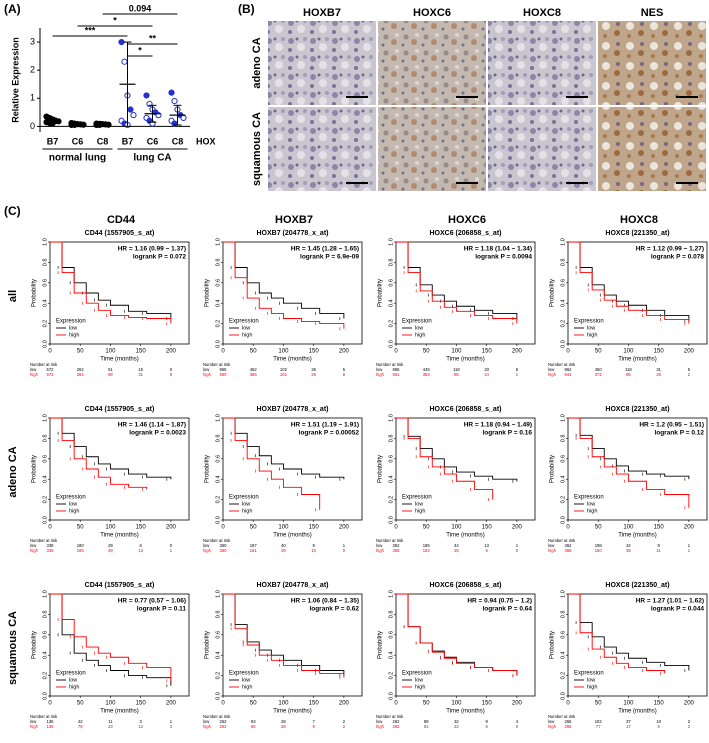  What do you see at coordinates (183, 118) in the screenshot?
I see `data-point` at bounding box center [183, 118].